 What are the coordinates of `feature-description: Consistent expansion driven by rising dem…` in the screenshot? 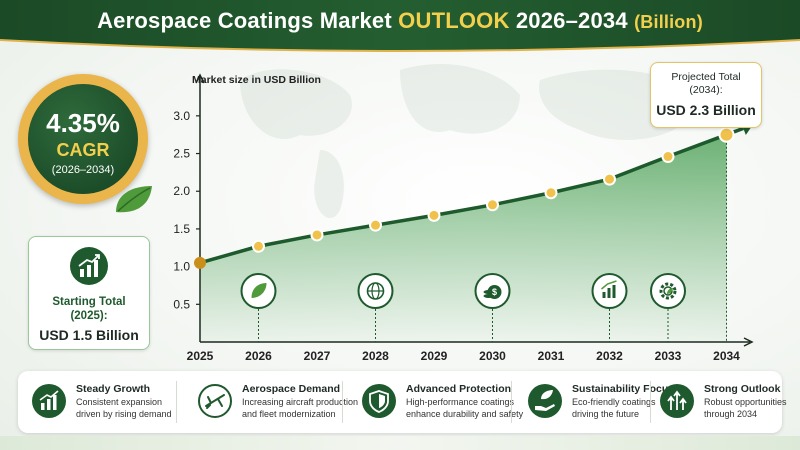 It's located at (128, 408).